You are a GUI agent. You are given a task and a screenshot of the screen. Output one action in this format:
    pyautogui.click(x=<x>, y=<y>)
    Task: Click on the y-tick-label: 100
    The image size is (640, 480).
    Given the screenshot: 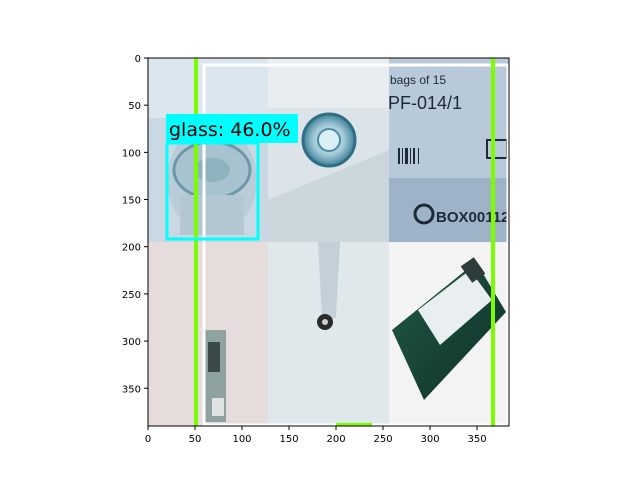 What is the action you would take?
    pyautogui.click(x=131, y=153)
    